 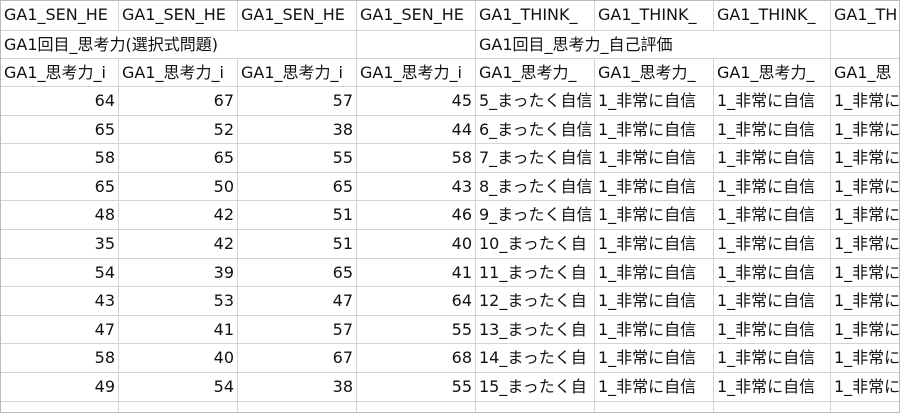 What do you see at coordinates (535, 187) in the screenshot?
I see `data-cell: 8_まったく自信` at bounding box center [535, 187].